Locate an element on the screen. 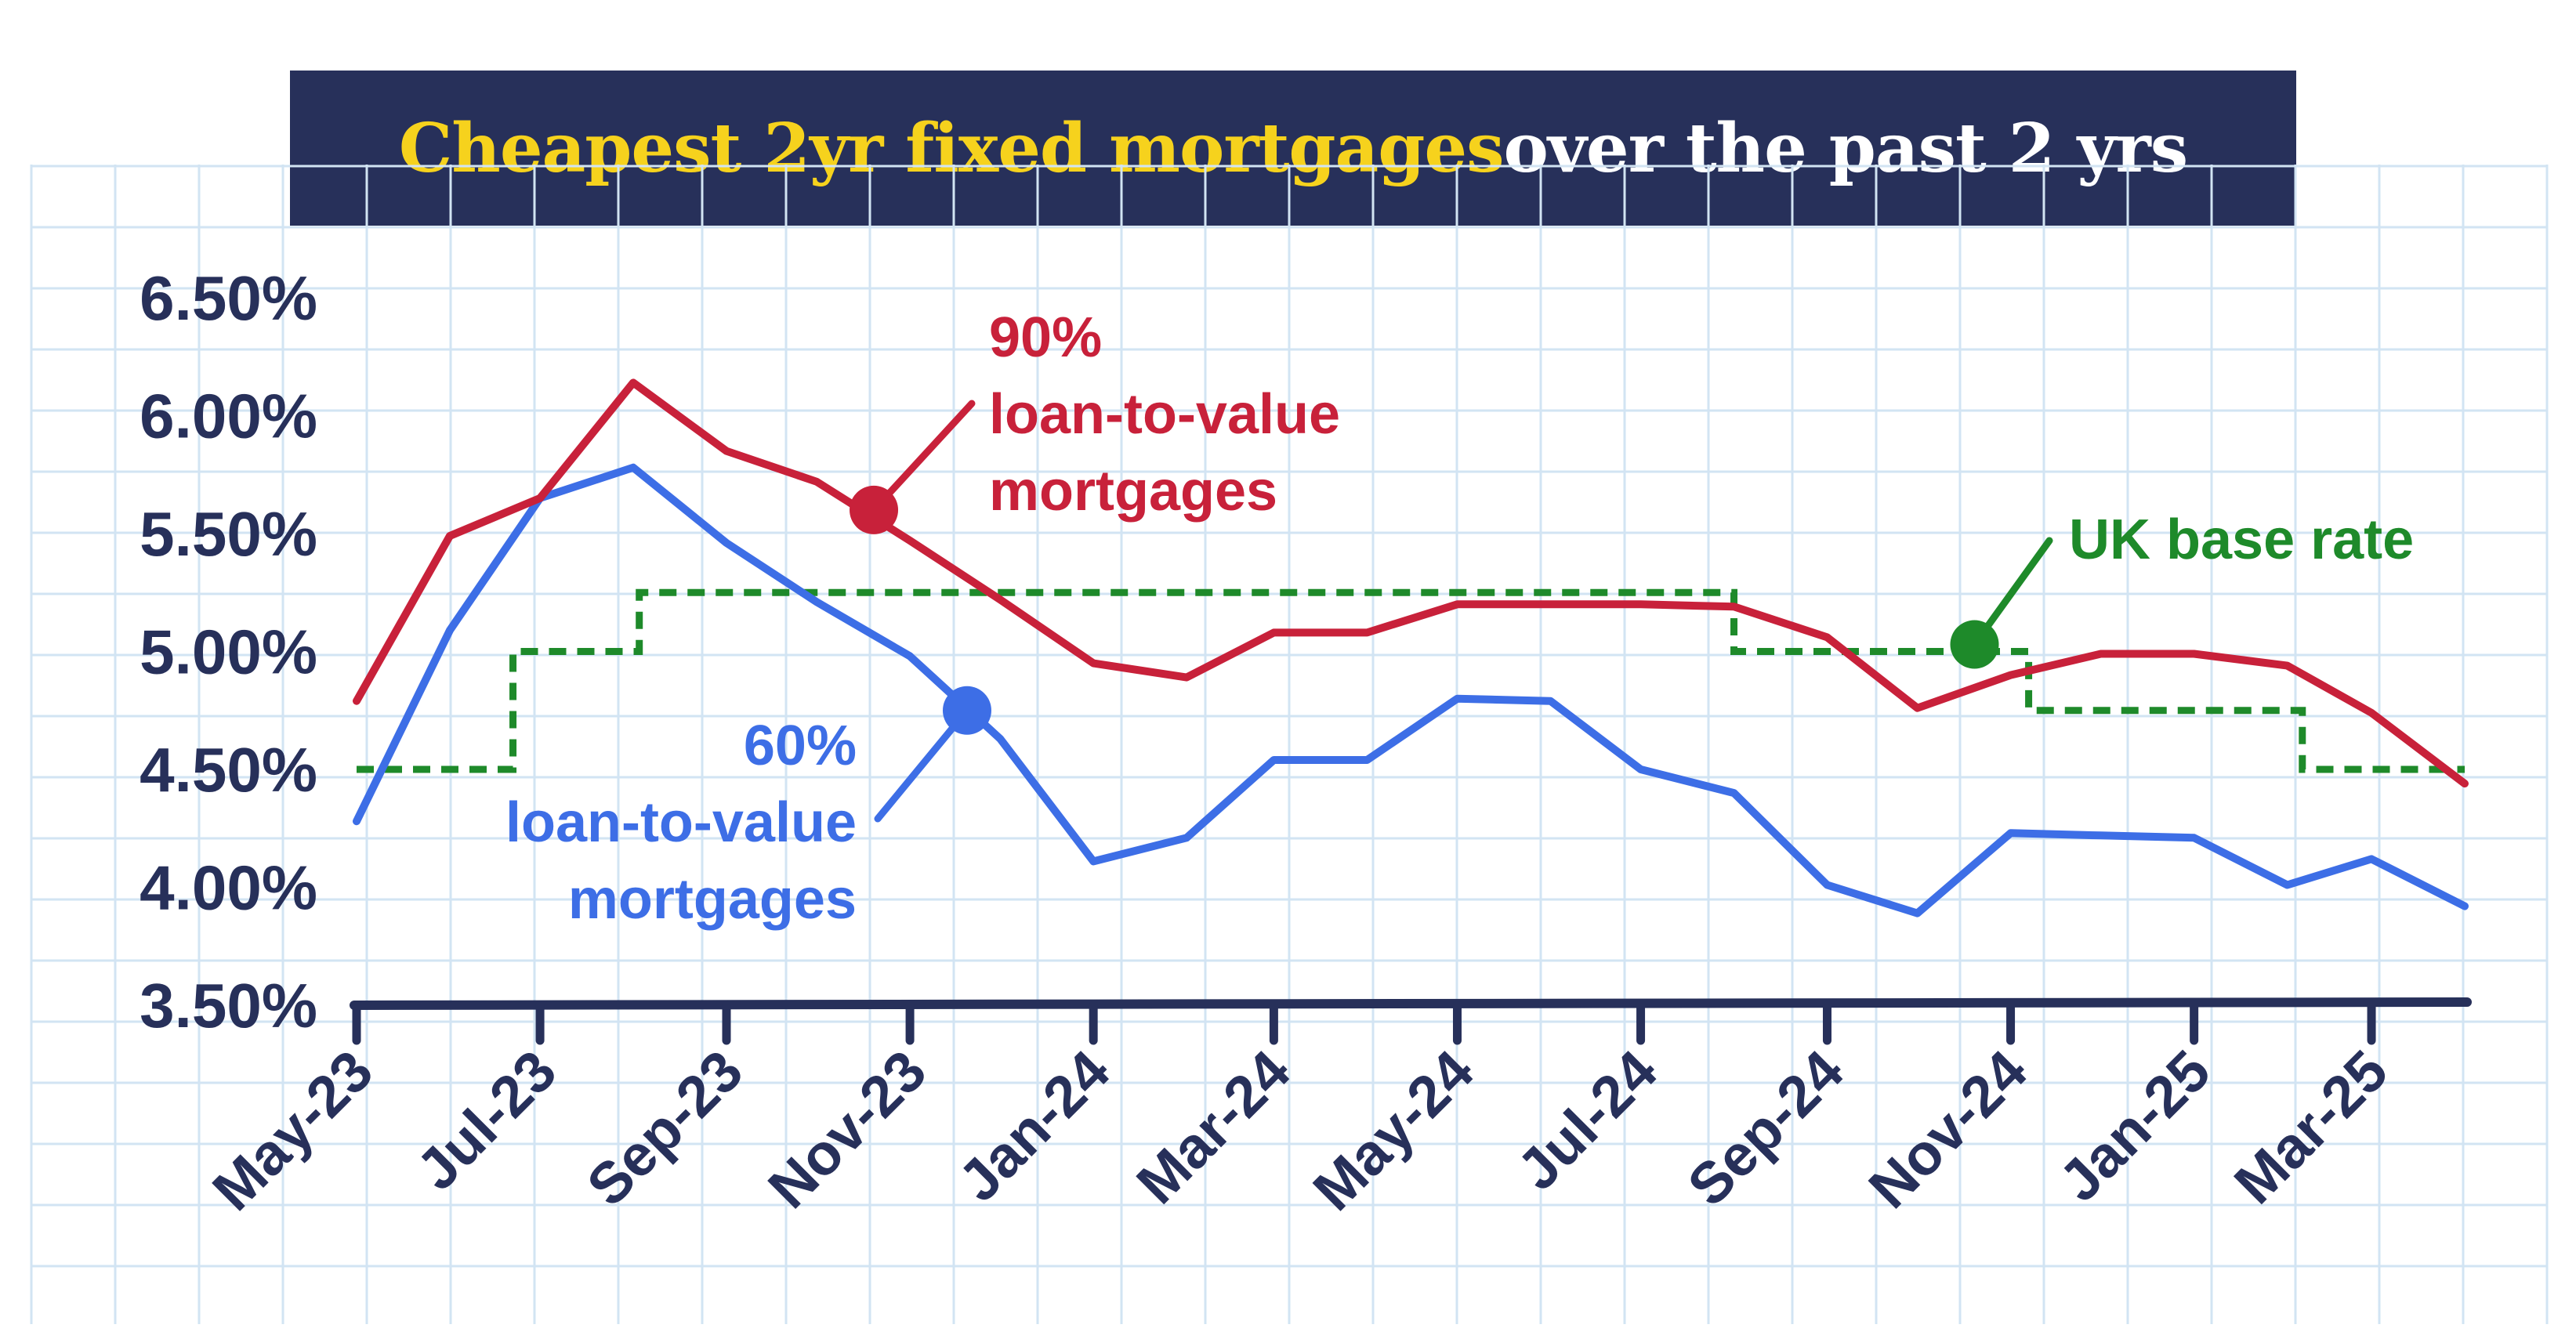  series-60-ltv-label: mortgages is located at coordinates (712, 899).